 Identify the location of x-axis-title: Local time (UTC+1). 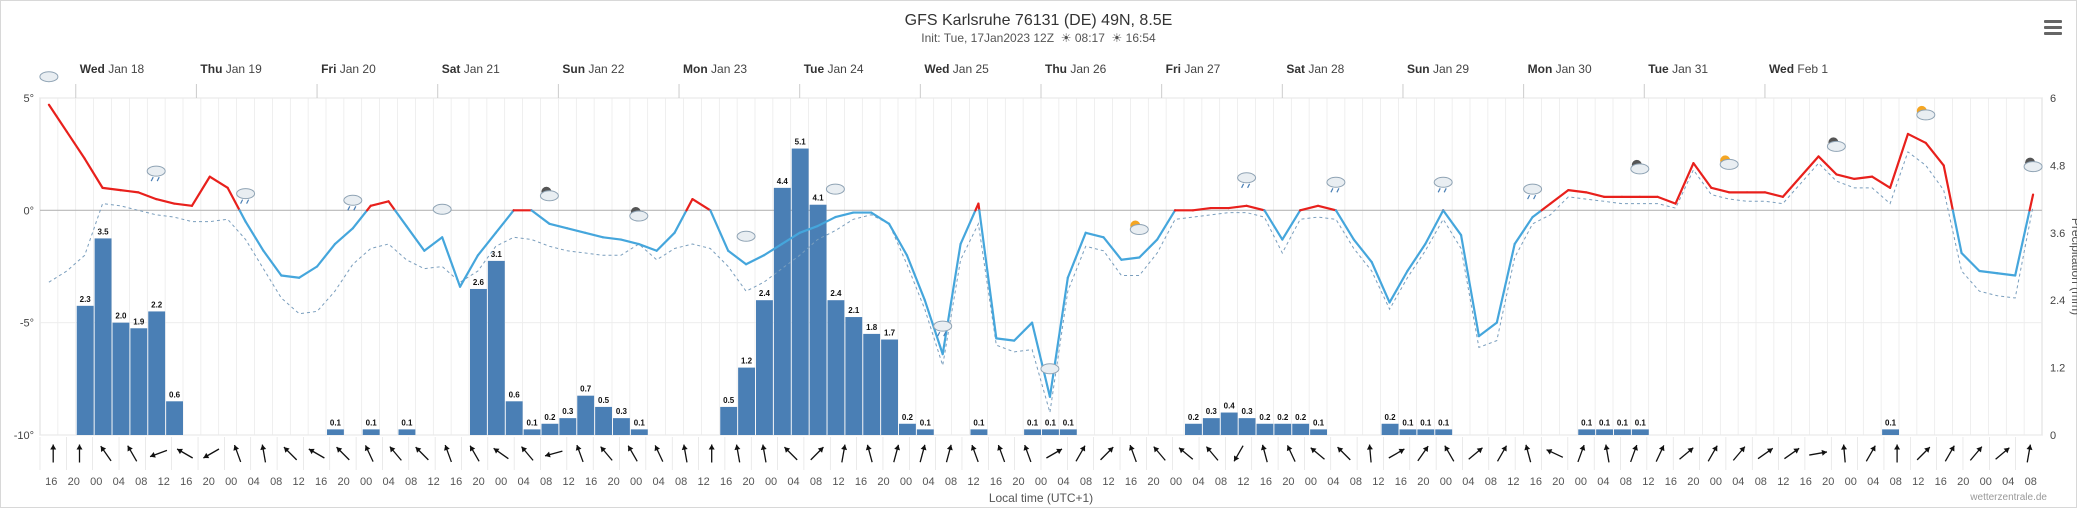
(1041, 498).